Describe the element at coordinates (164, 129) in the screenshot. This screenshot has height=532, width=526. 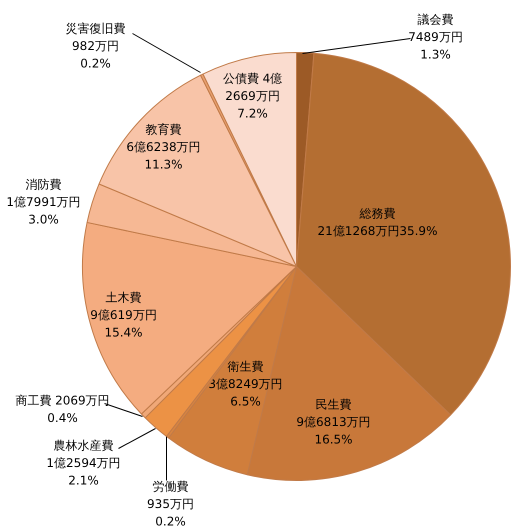
I see `slice-label: 教育費` at that location.